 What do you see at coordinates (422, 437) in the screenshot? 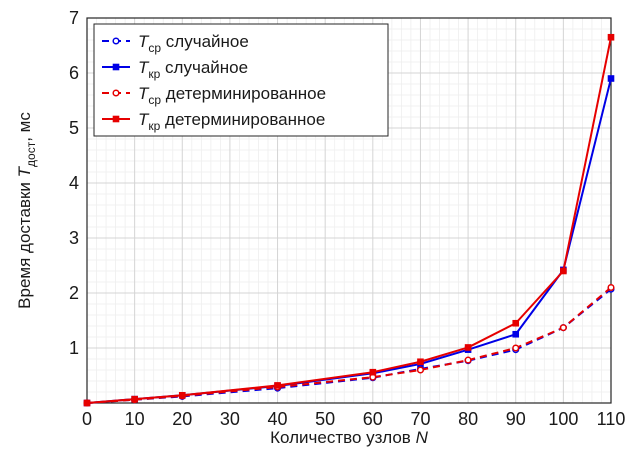
I see `x-axis-label-var: N` at bounding box center [422, 437].